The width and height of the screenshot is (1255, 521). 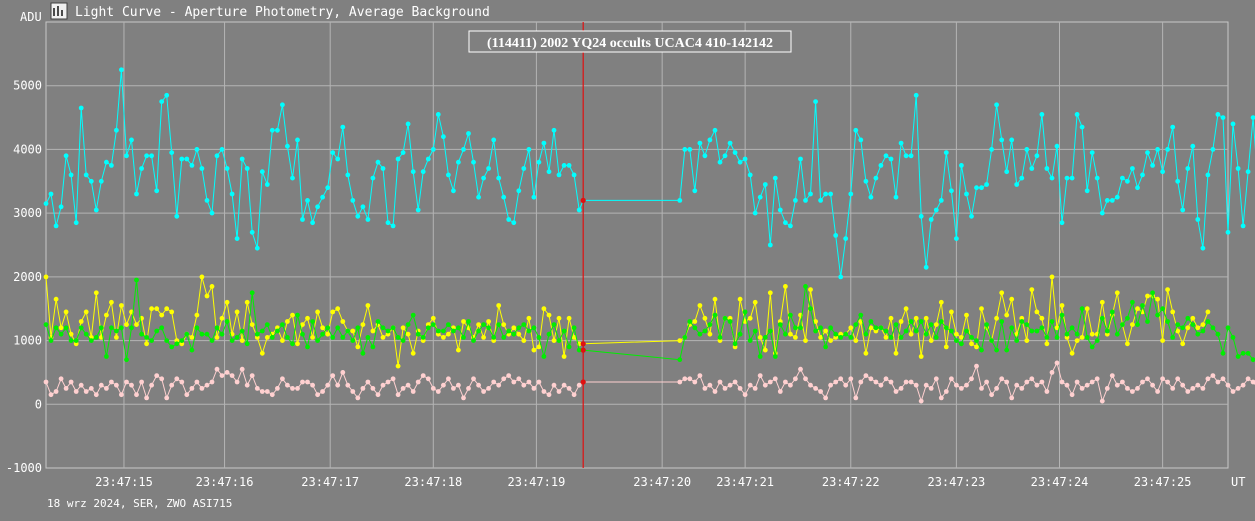 I want to click on y-tick-label: 1000, so click(x=27, y=341).